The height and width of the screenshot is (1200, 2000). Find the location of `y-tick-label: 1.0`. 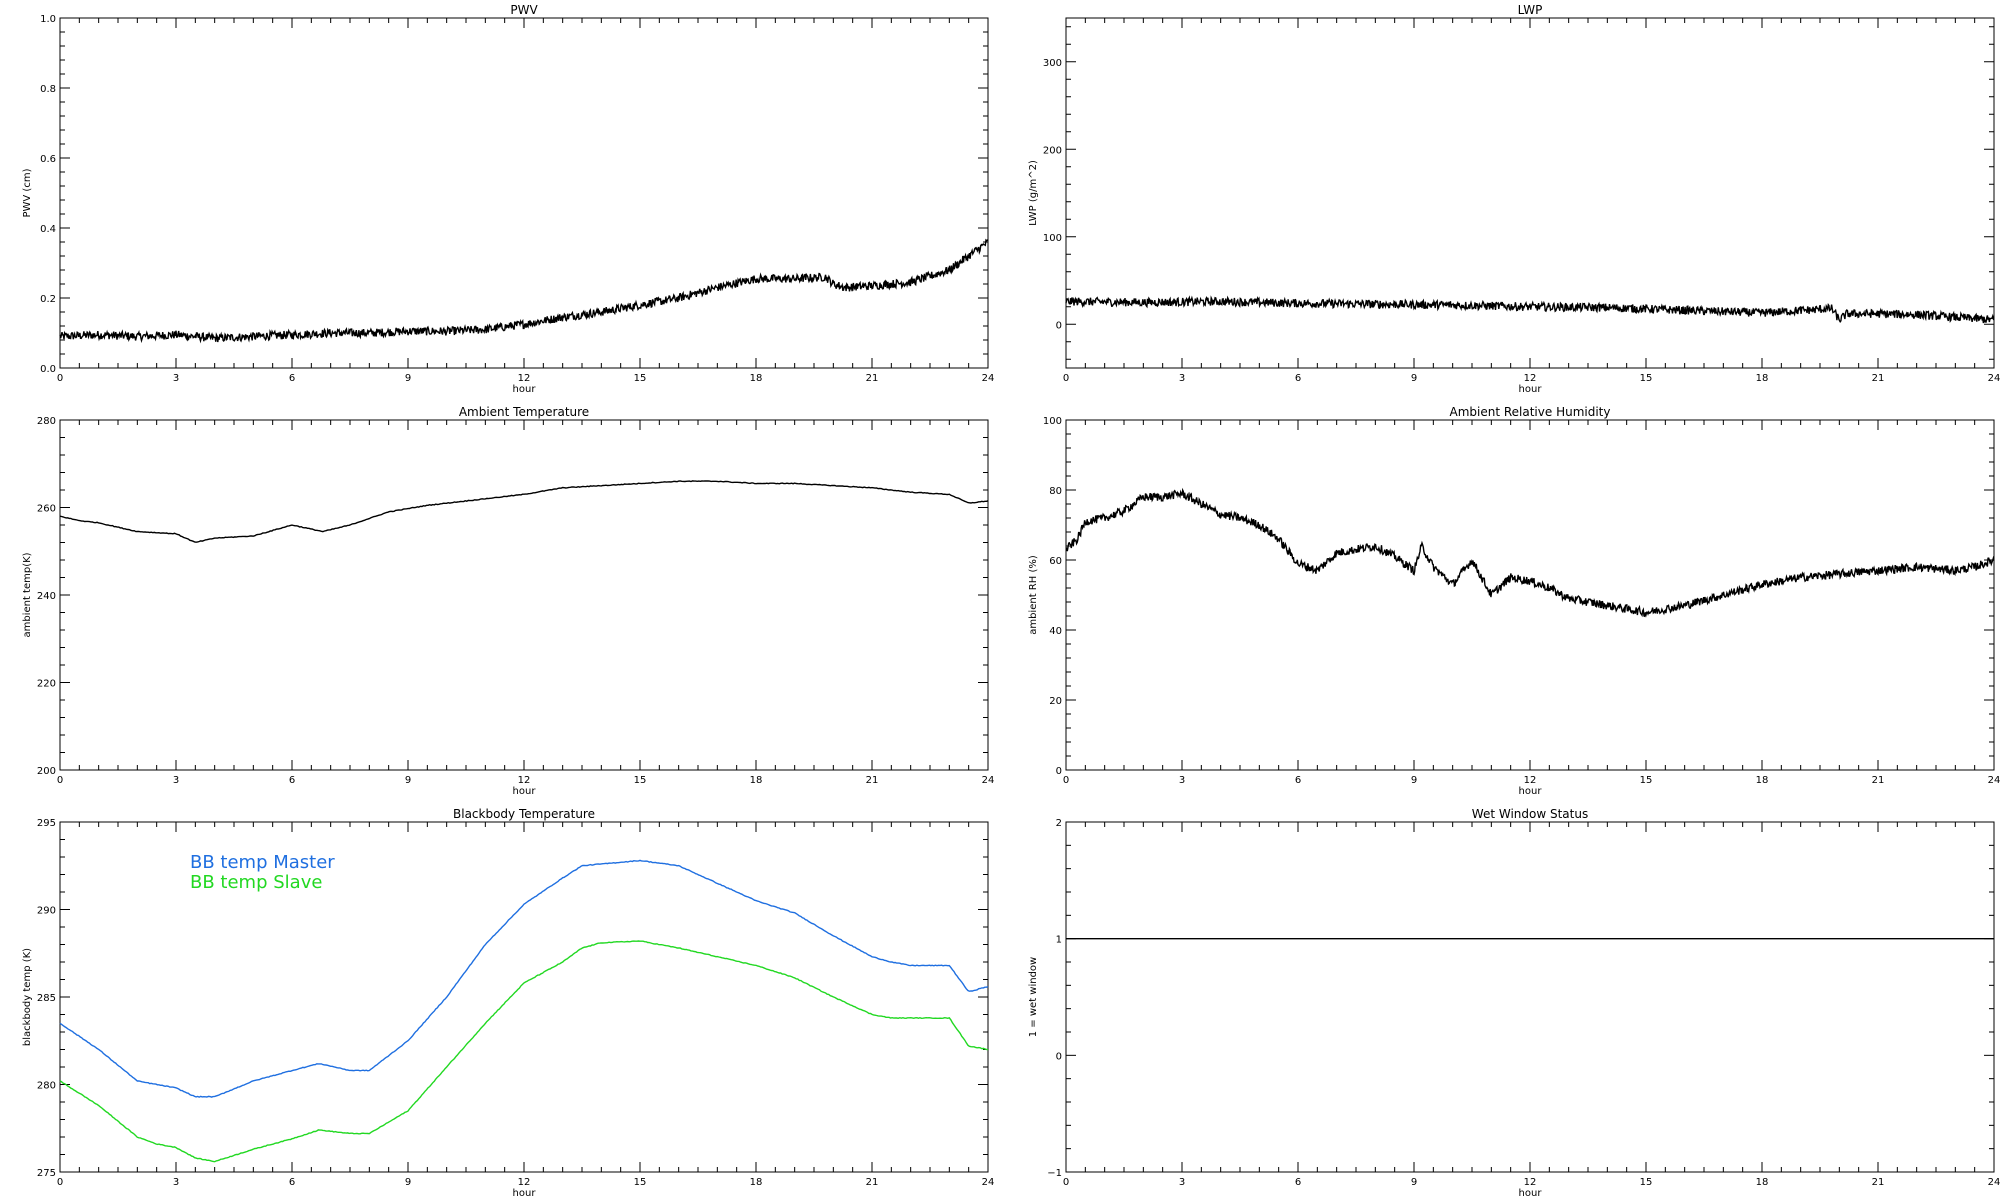

y-tick-label: 1.0 is located at coordinates (48, 19).